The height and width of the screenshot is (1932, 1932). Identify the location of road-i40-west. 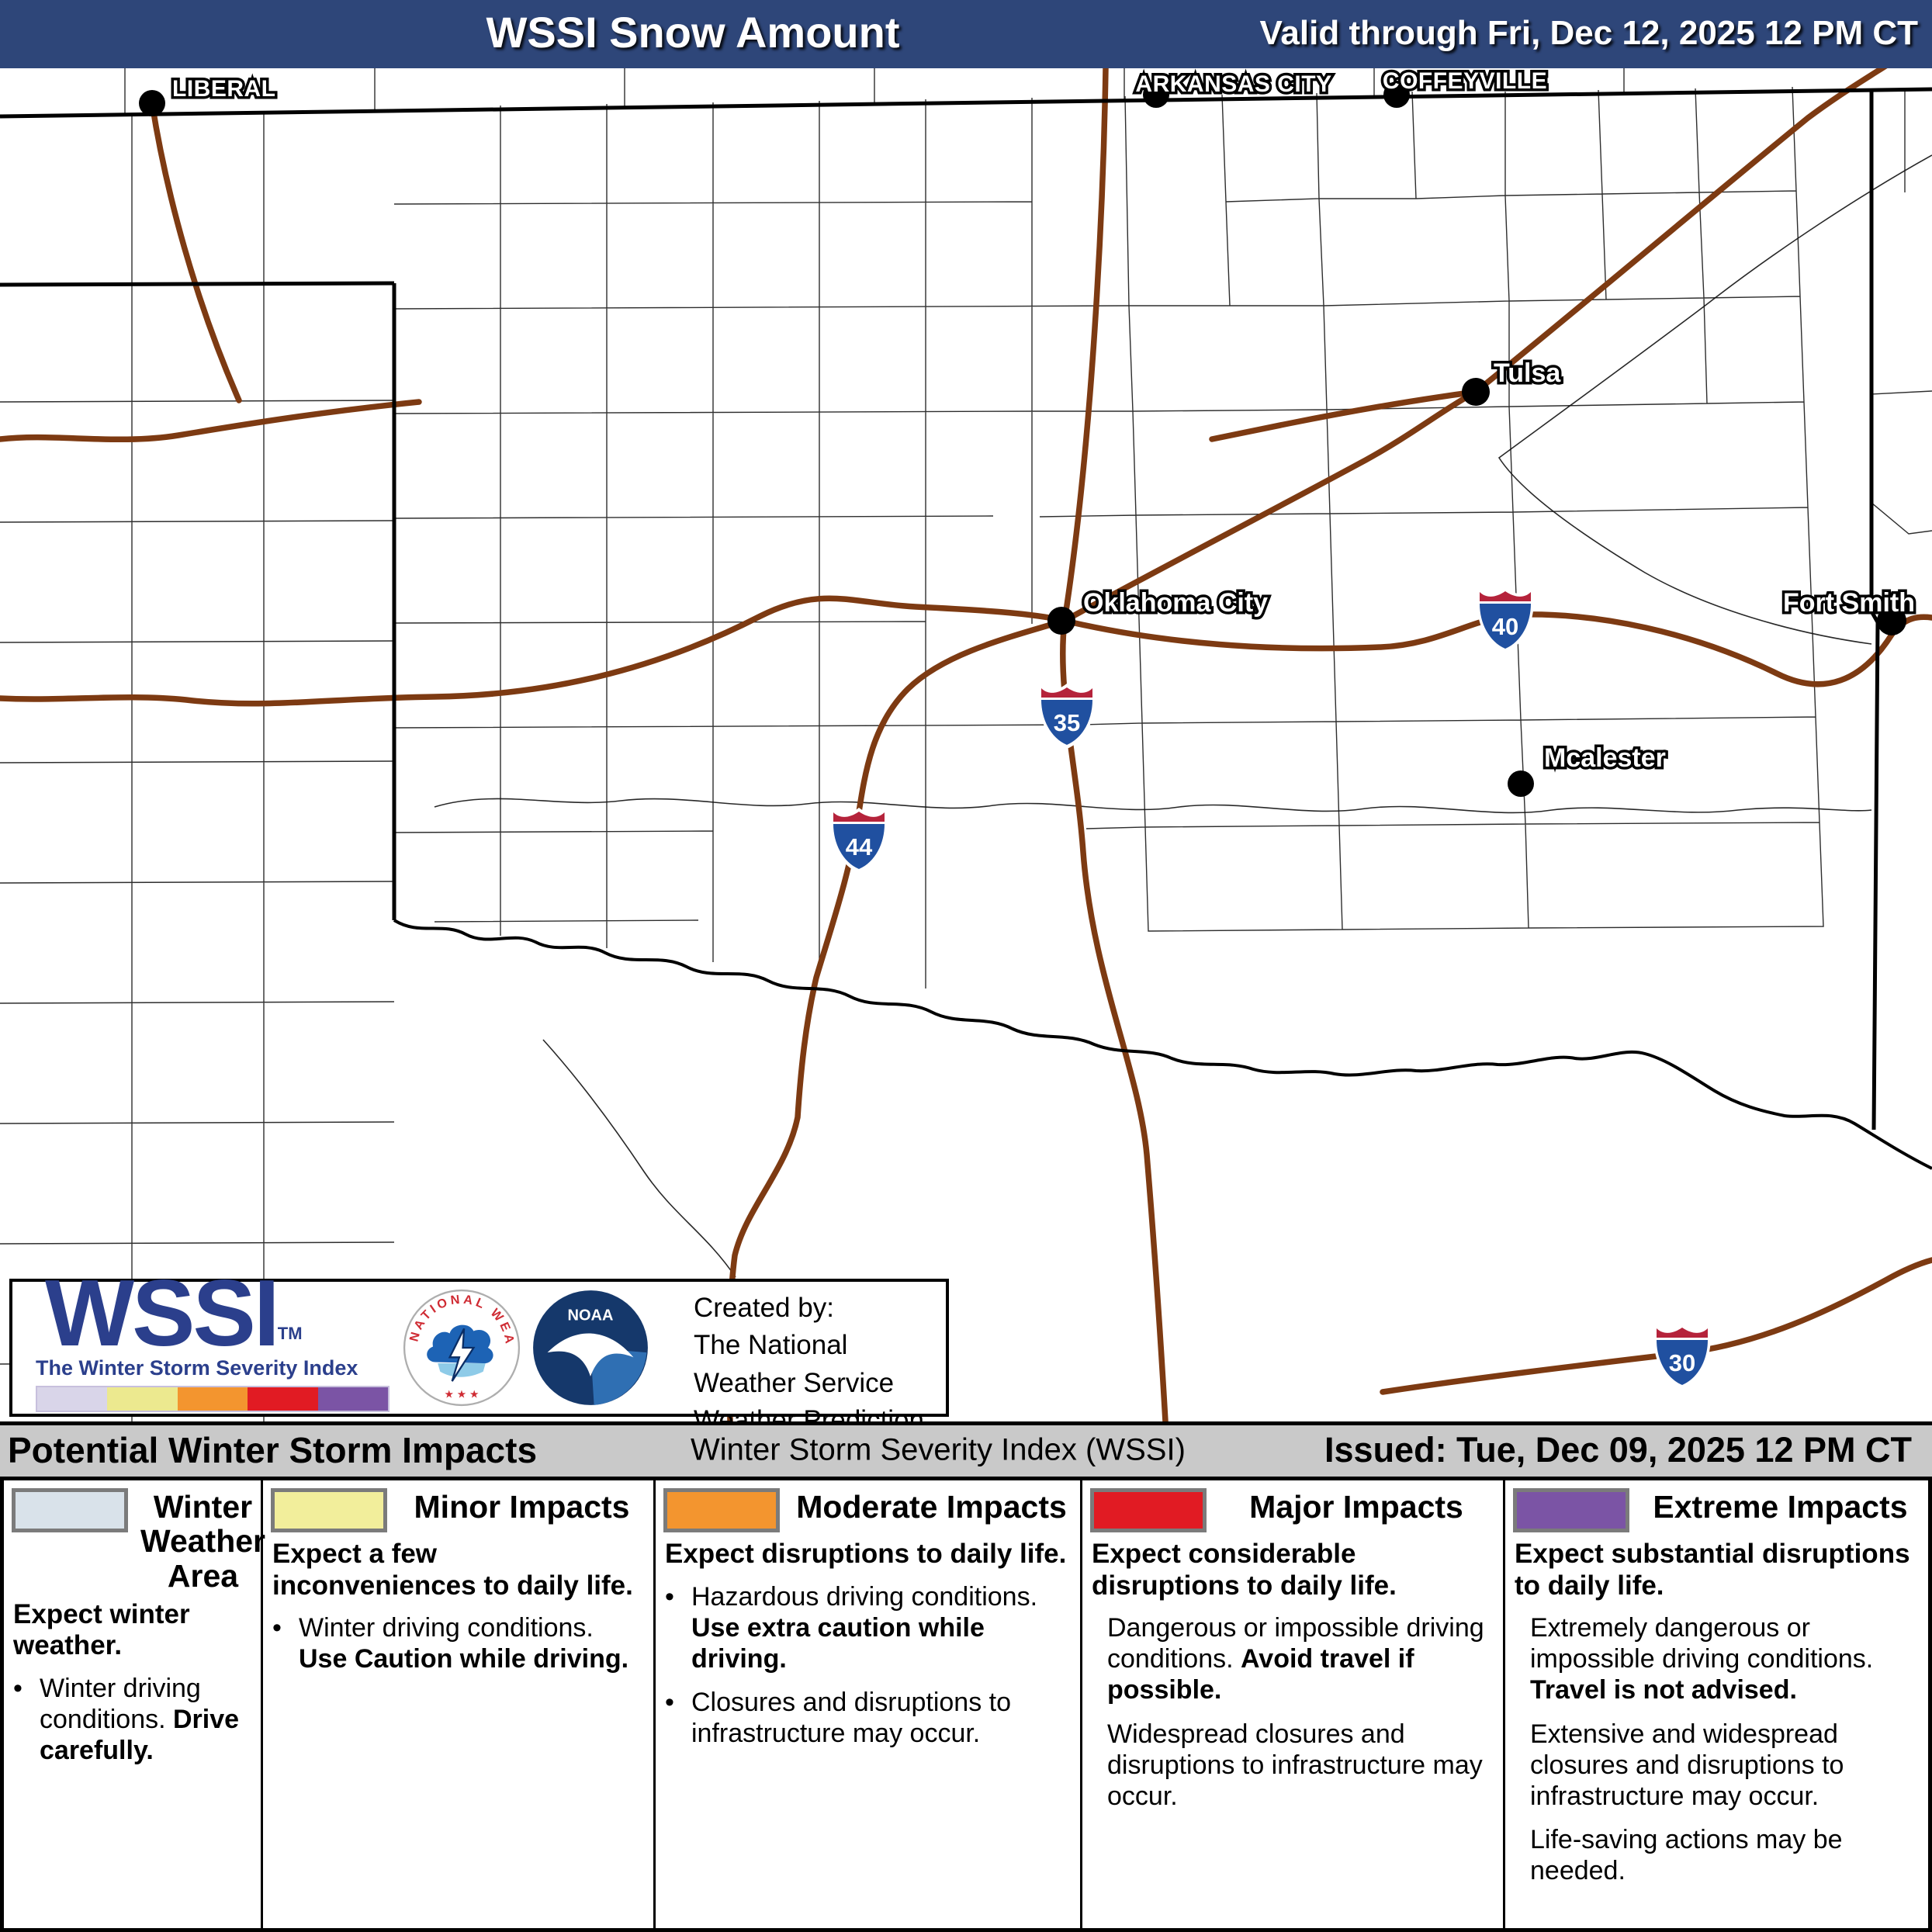
(534, 651).